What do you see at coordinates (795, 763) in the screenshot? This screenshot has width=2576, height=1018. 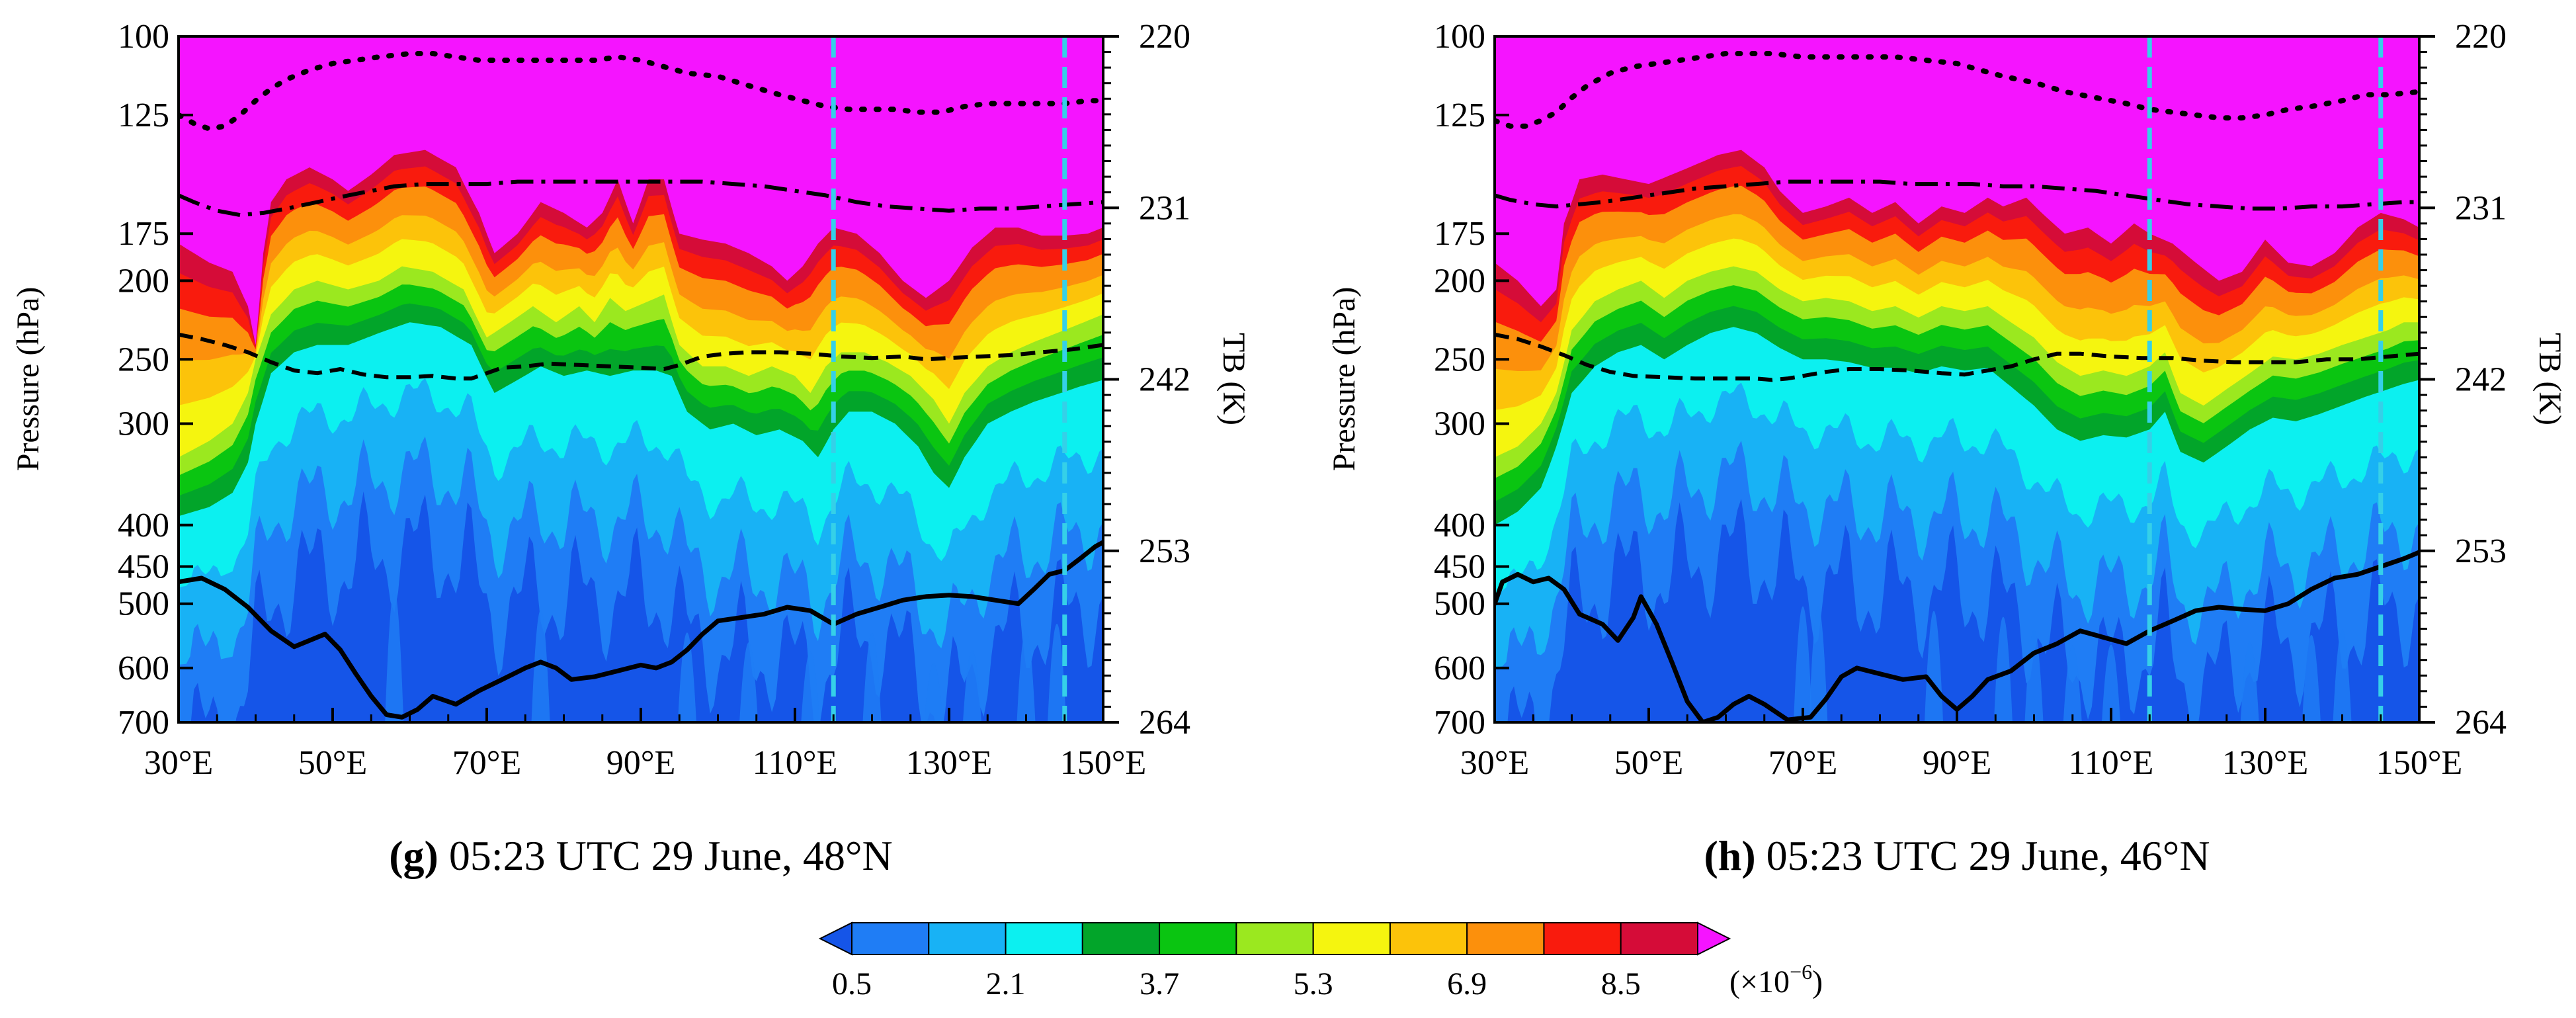 I see `panel-g-x-tick-label: 110°E` at bounding box center [795, 763].